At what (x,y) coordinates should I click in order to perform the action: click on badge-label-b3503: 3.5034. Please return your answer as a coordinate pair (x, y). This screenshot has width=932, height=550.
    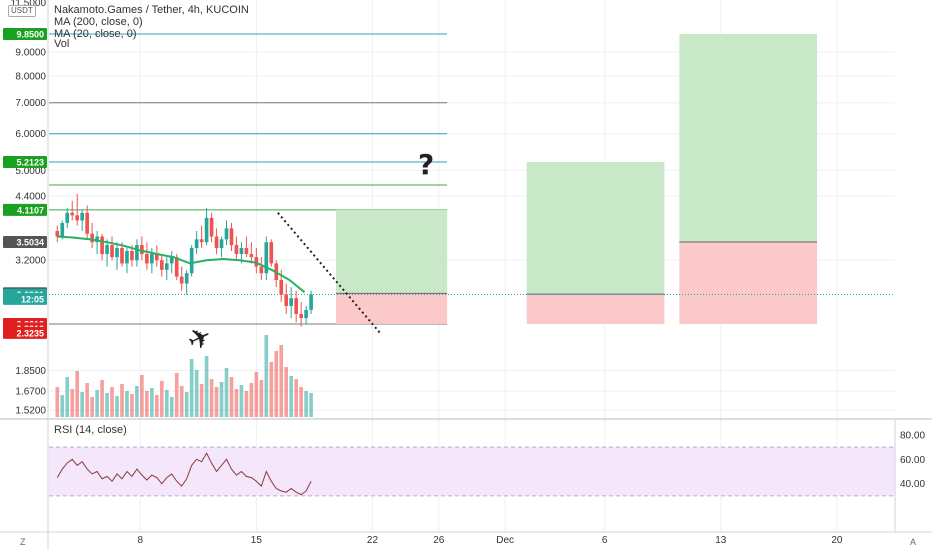
    Looking at the image, I should click on (30, 242).